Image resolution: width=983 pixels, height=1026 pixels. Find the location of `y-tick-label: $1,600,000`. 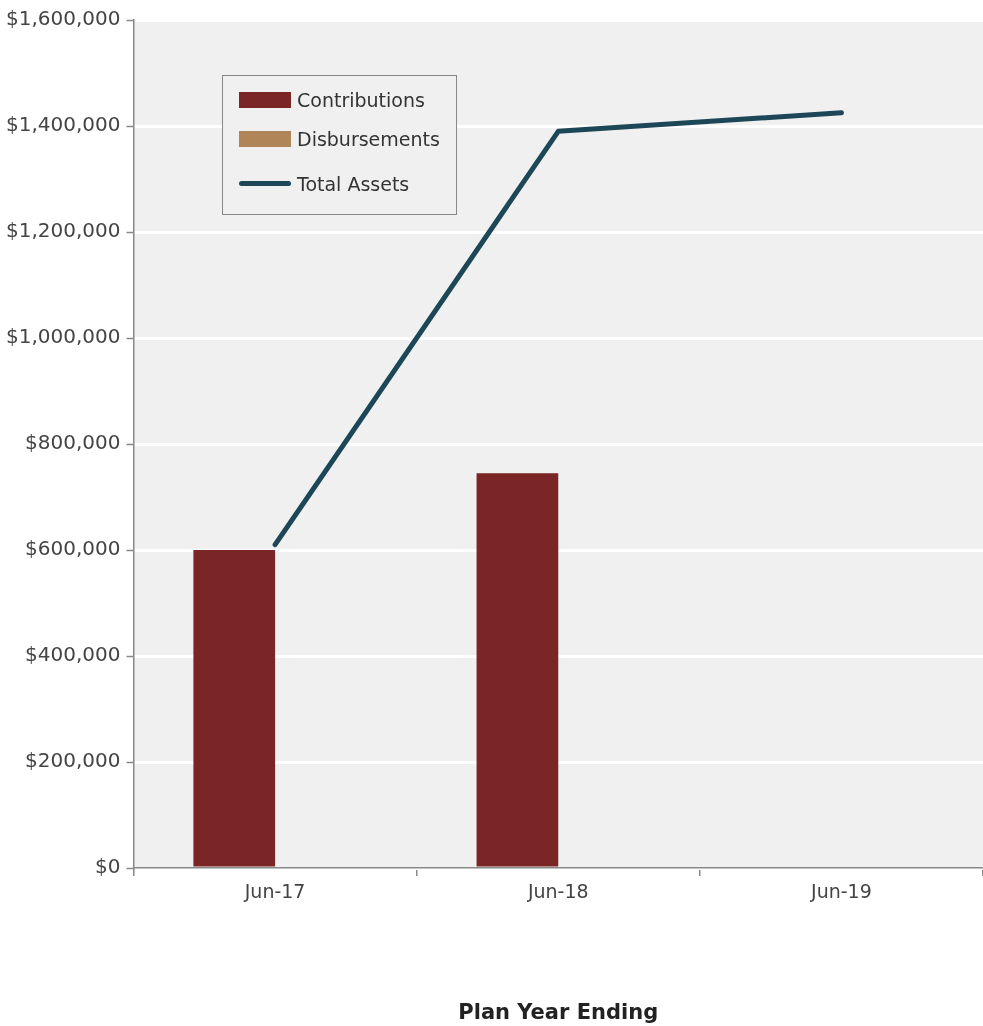

y-tick-label: $1,600,000 is located at coordinates (63, 18).